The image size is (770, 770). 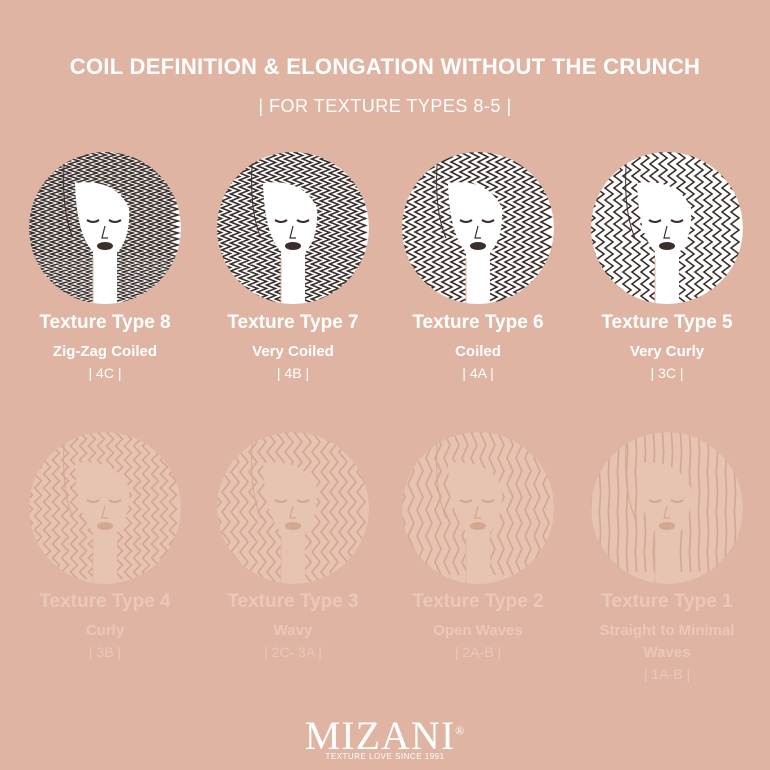 I want to click on subtitle: | FOR TEXTURE TYPES 8-5 |, so click(x=385, y=106).